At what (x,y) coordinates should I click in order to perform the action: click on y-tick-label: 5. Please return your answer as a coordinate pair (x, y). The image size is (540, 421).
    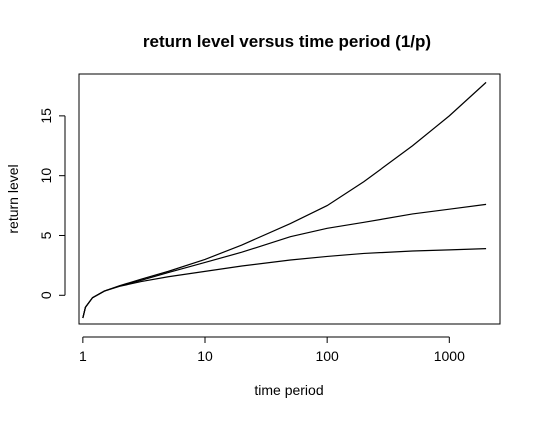
    Looking at the image, I should click on (46, 235).